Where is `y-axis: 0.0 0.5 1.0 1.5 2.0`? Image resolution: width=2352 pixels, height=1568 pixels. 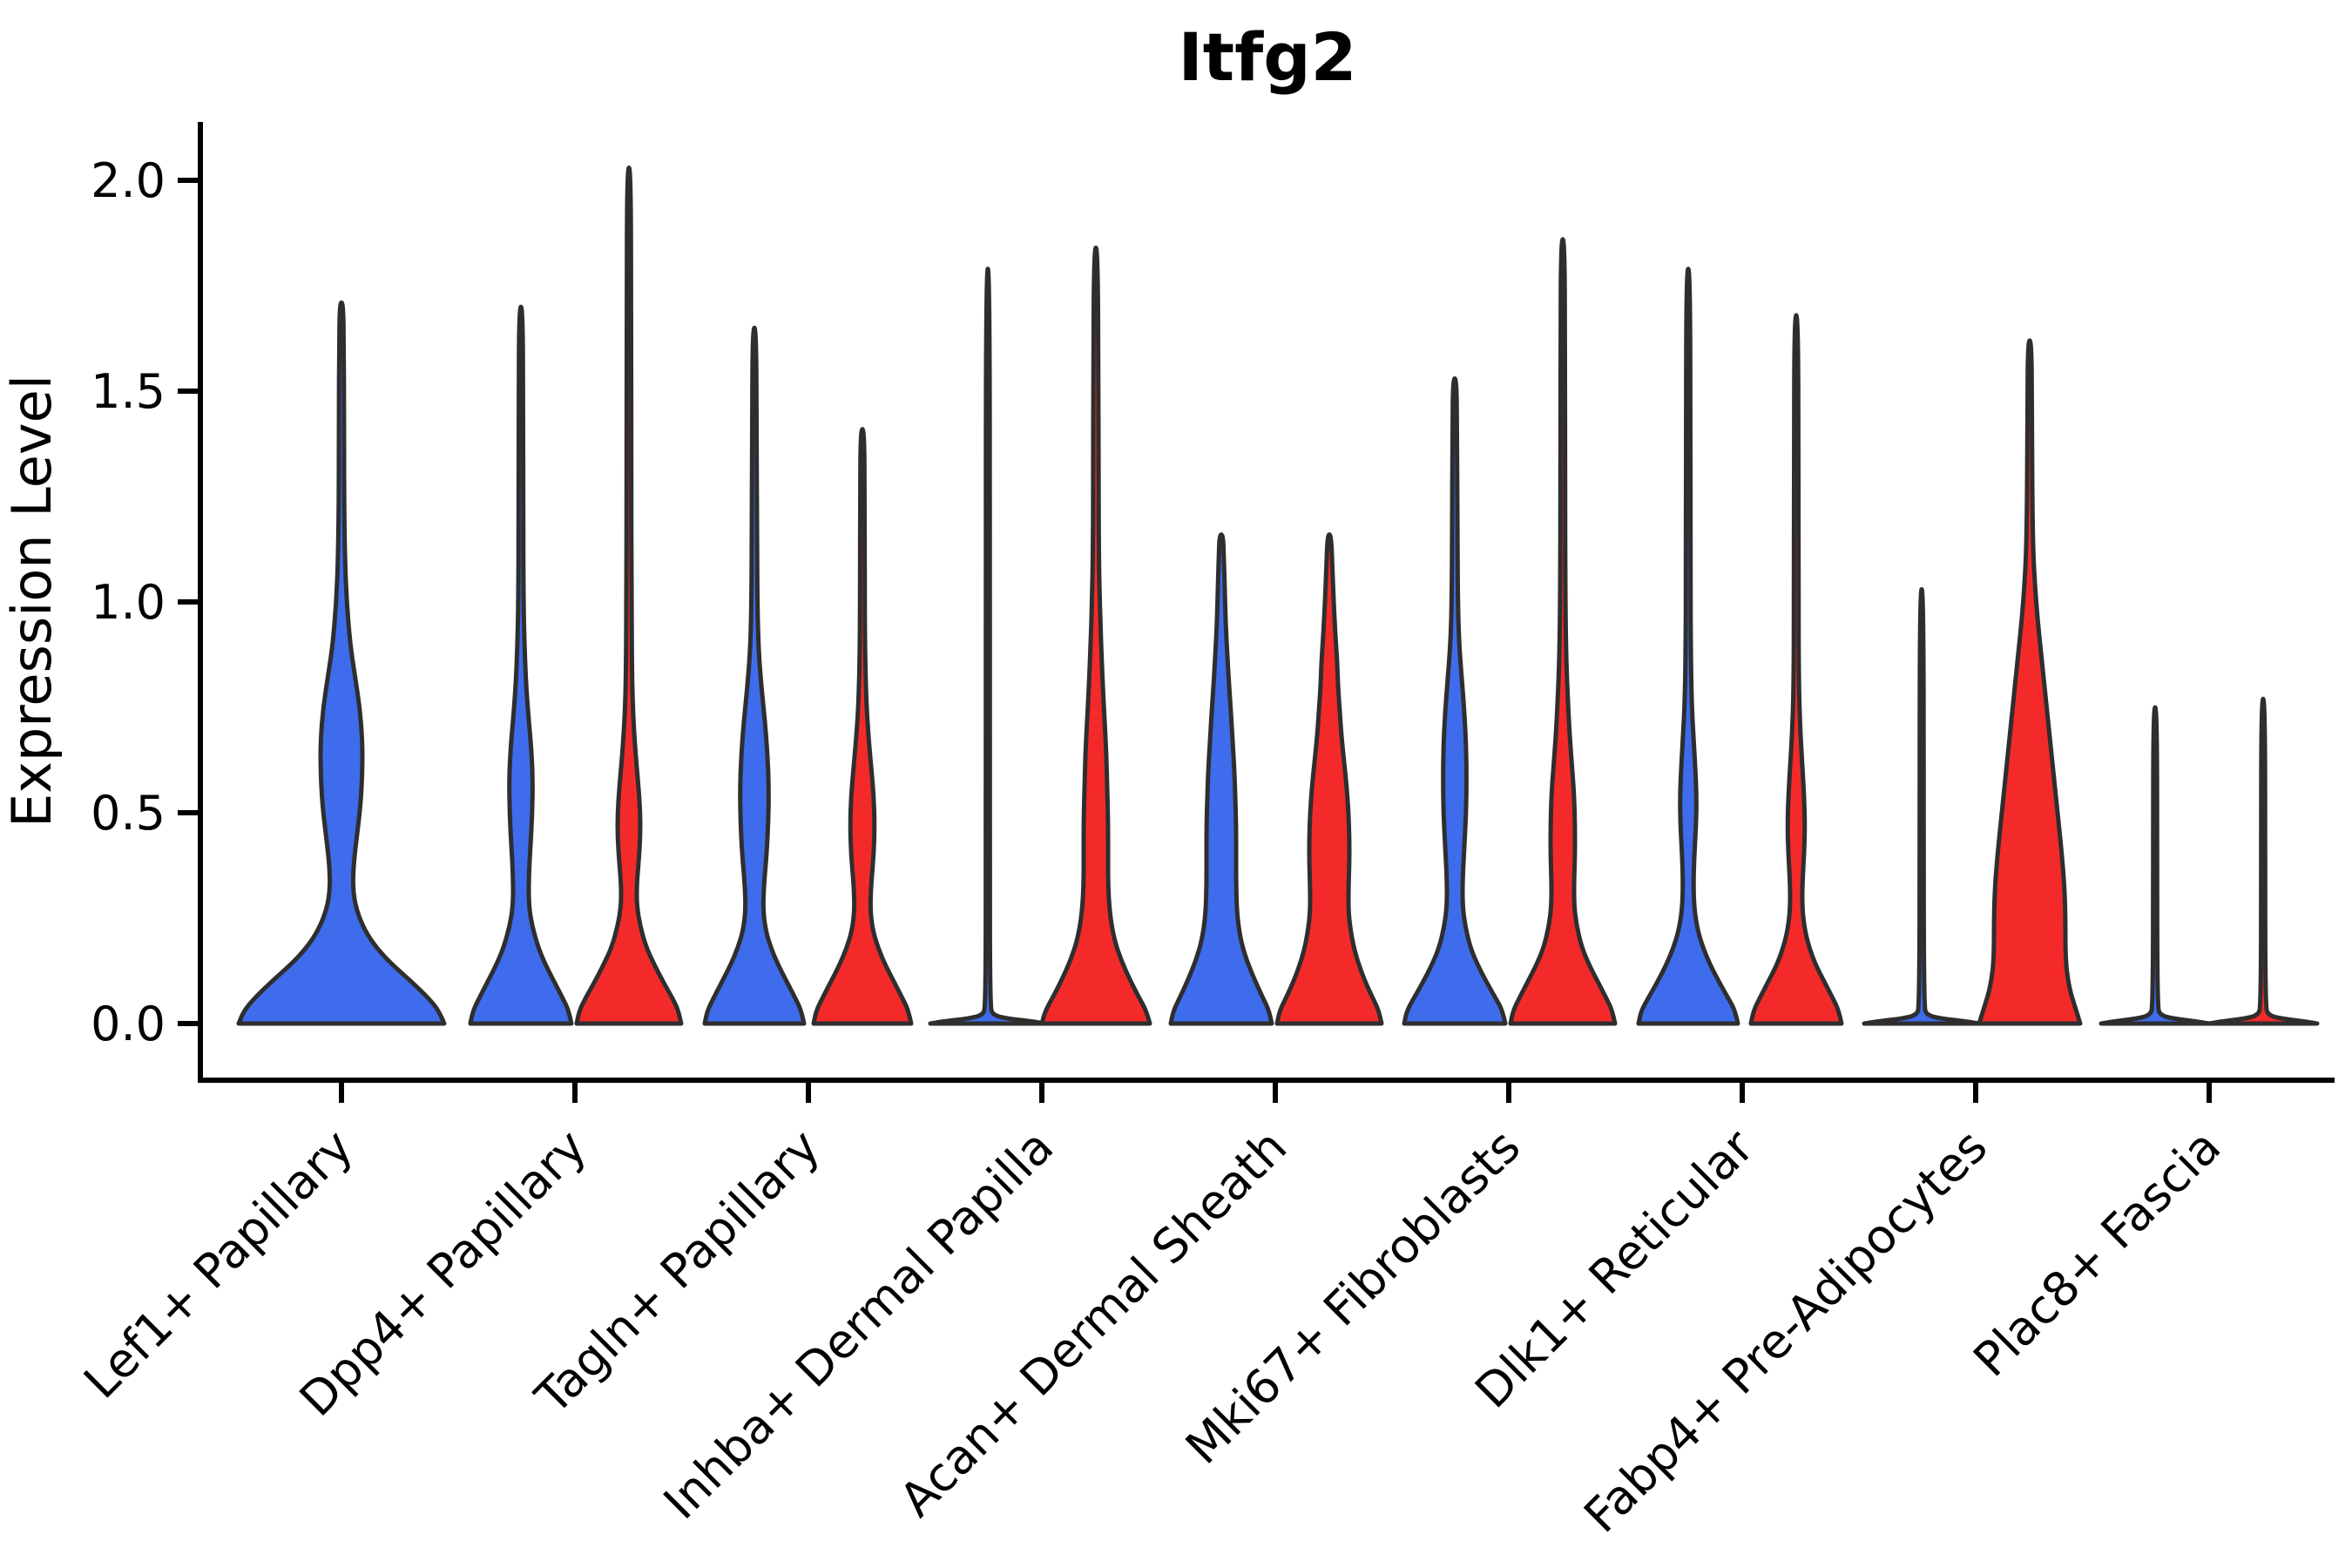 y-axis: 0.0 0.5 1.0 1.5 2.0 is located at coordinates (147, 603).